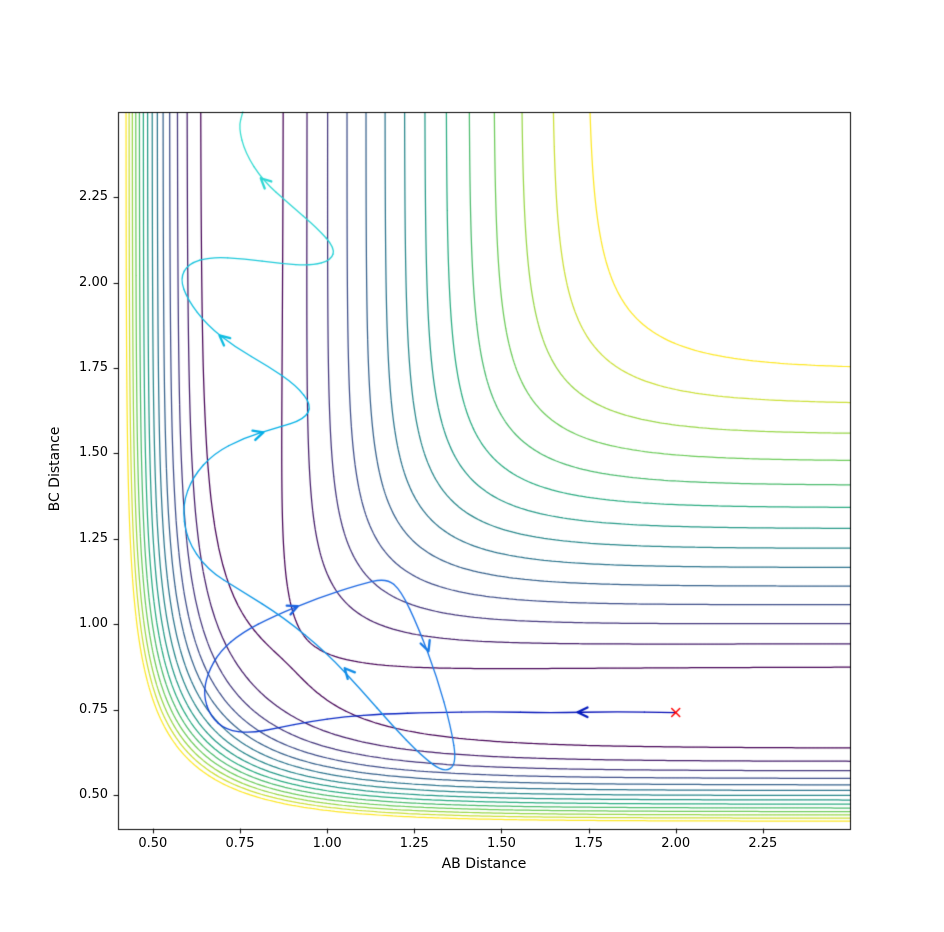  I want to click on y-tick-label: 2.00, so click(93, 282).